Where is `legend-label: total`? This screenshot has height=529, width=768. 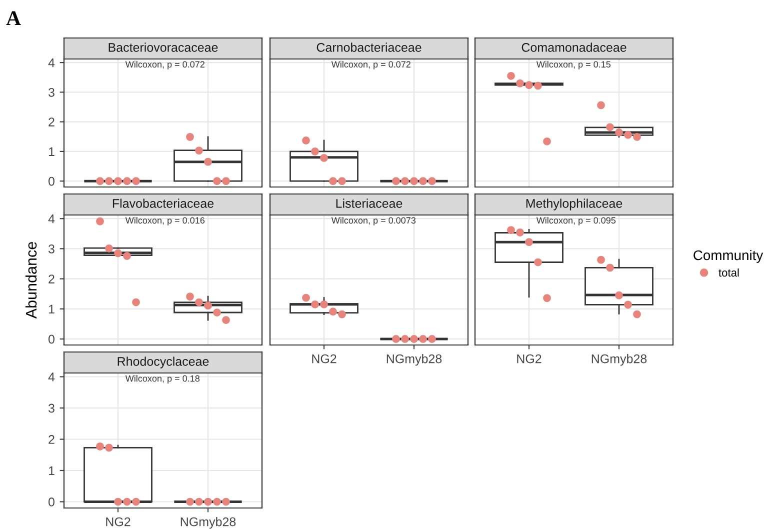 legend-label: total is located at coordinates (728, 272).